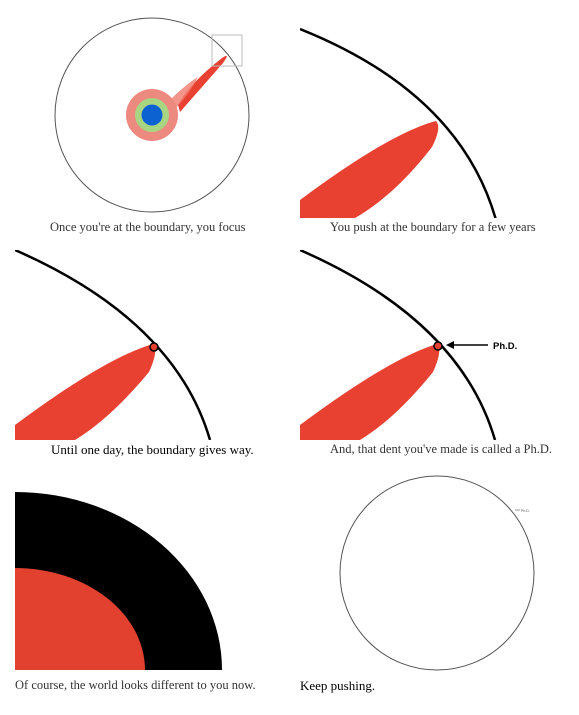  Describe the element at coordinates (433, 227) in the screenshot. I see `caption-2: You push at the boundary for a few years` at that location.